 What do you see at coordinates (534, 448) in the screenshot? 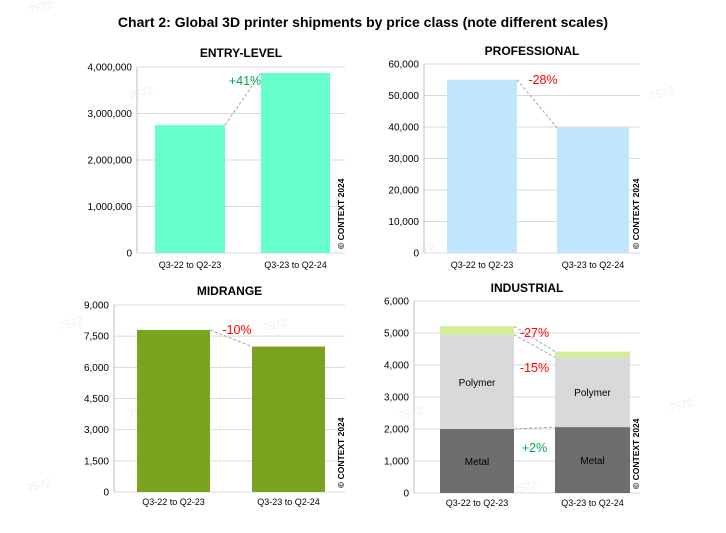
I see `change-label: +2%` at bounding box center [534, 448].